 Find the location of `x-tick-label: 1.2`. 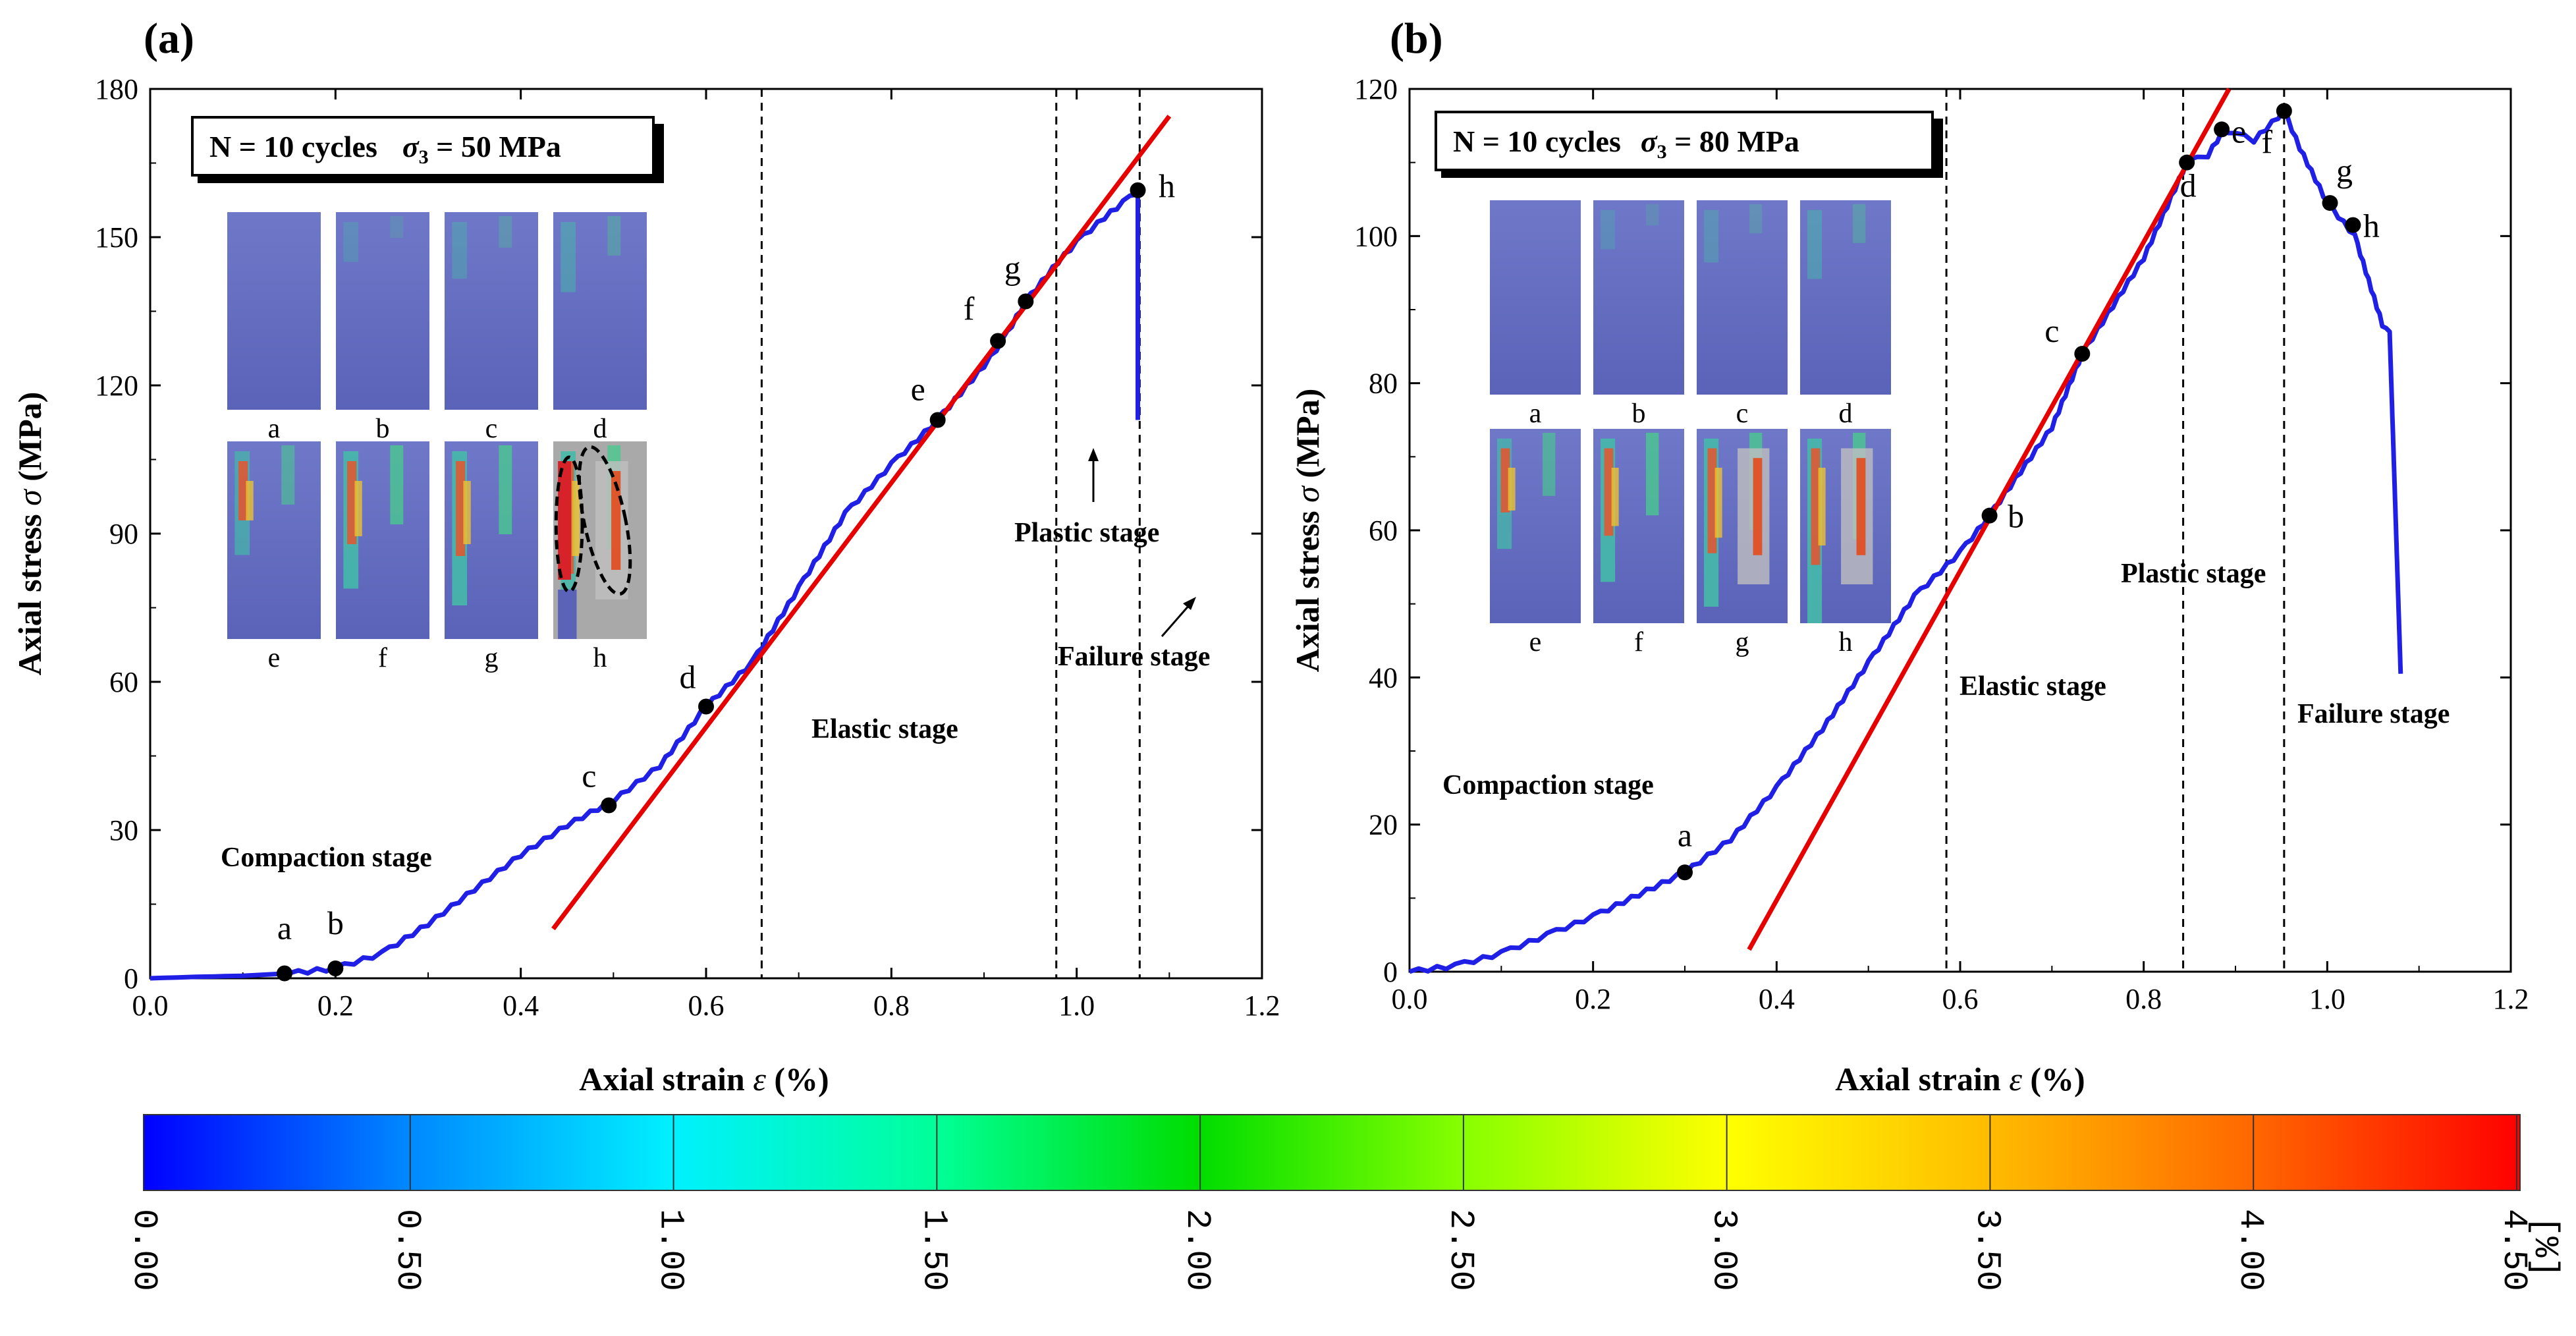

x-tick-label: 1.2 is located at coordinates (2511, 999).